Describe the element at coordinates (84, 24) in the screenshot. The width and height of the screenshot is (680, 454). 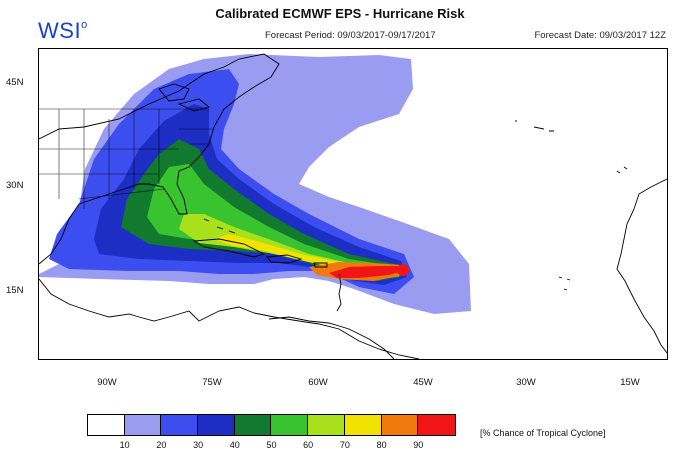
I see `wsi-logo-mark: o` at that location.